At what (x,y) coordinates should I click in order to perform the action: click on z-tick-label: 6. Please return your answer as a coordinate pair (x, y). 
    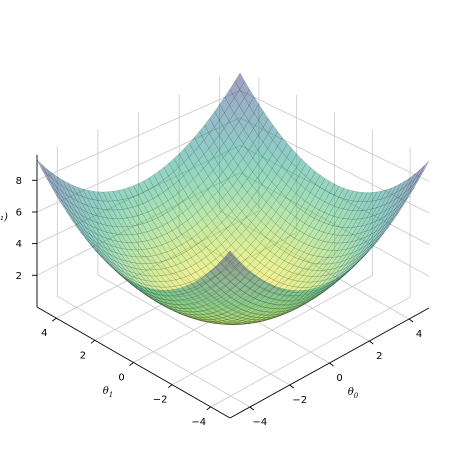
    Looking at the image, I should click on (19, 213).